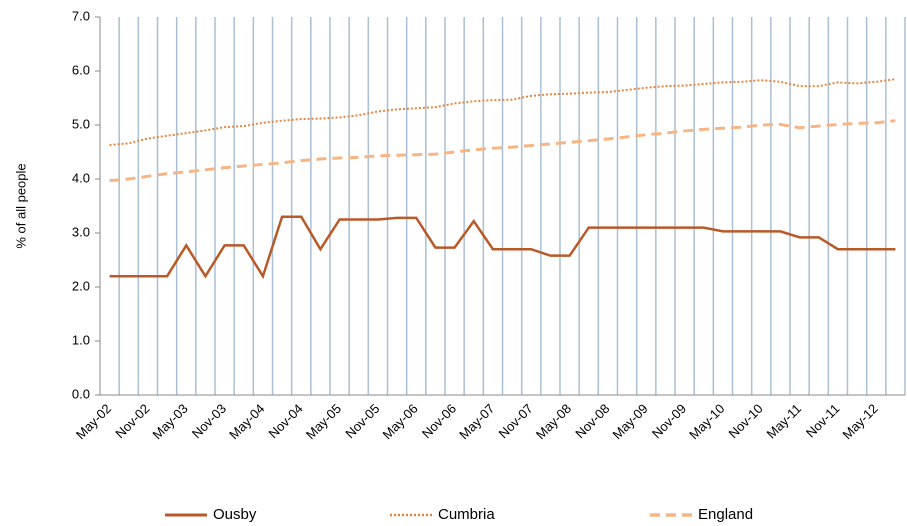 This screenshot has height=526, width=907. Describe the element at coordinates (823, 421) in the screenshot. I see `x-tick-label: Nov-11` at that location.